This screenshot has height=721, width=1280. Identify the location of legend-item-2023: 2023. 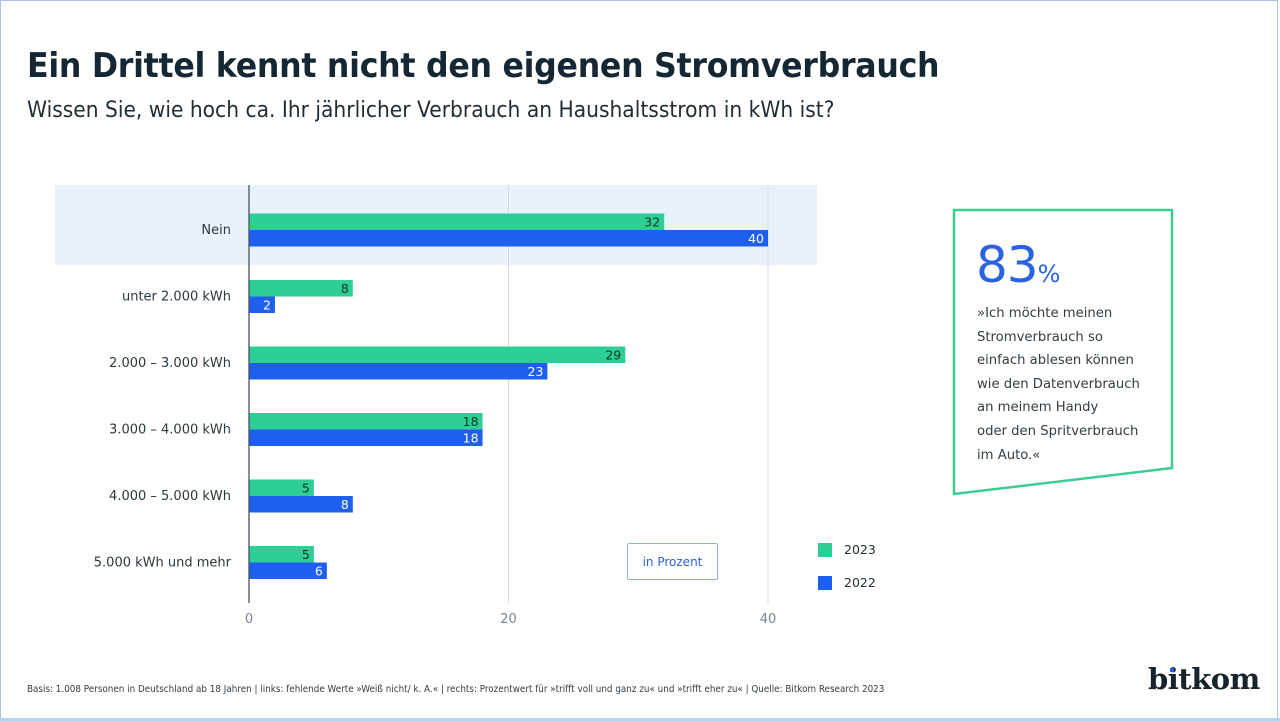
(847, 549).